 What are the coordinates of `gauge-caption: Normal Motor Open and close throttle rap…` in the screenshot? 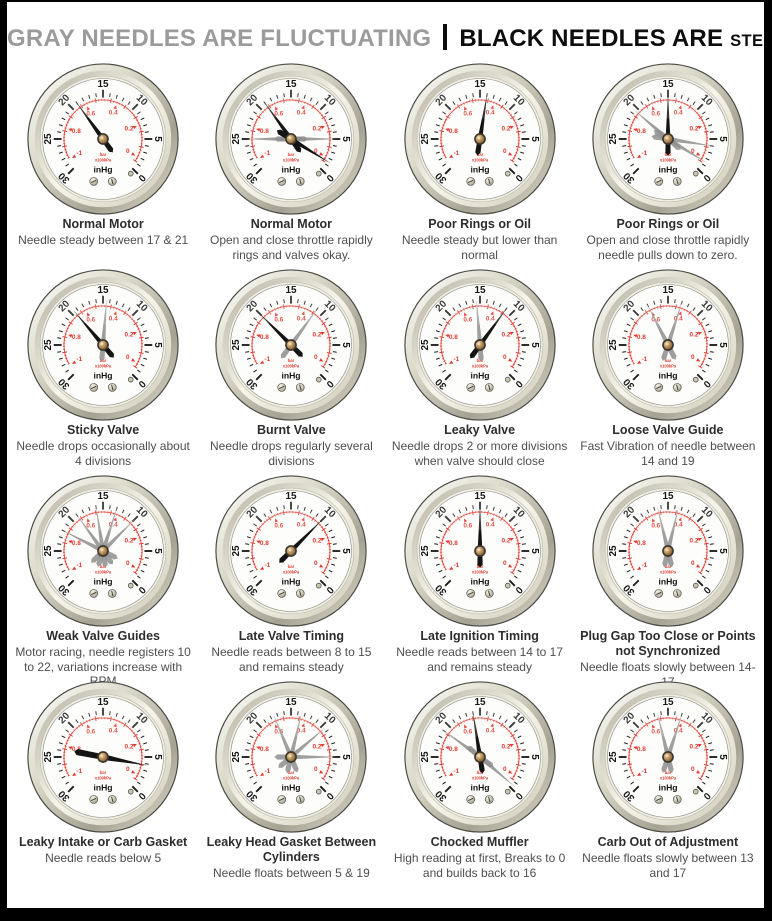 It's located at (291, 239).